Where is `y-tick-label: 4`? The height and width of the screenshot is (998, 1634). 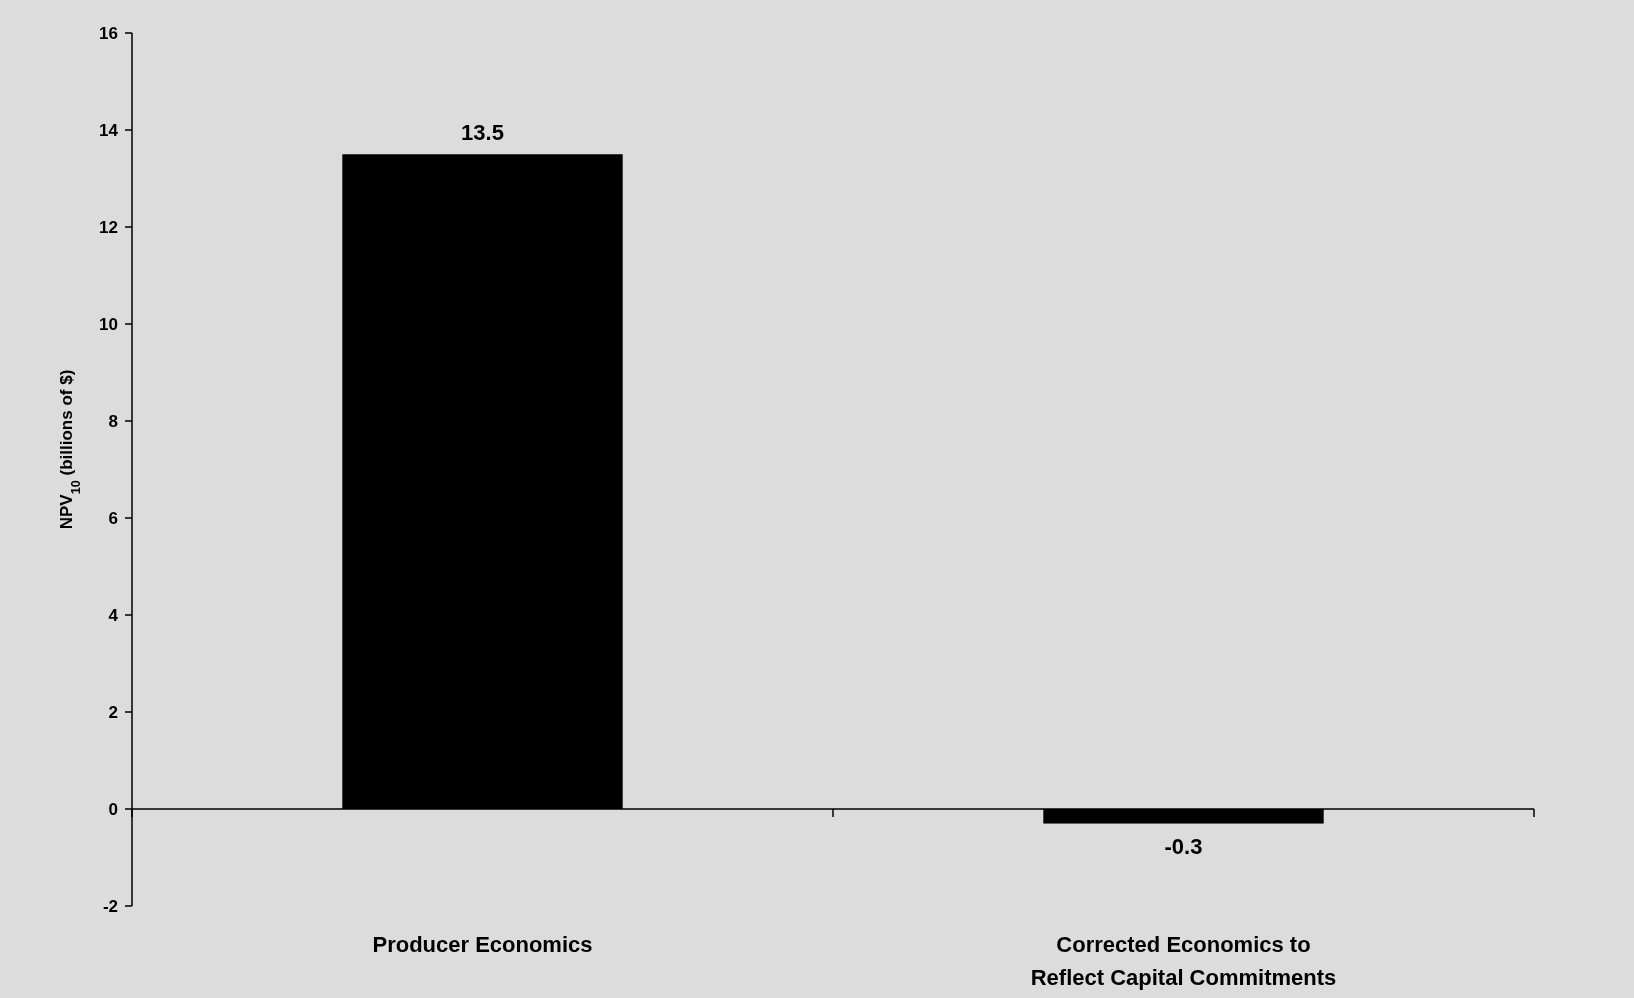 y-tick-label: 4 is located at coordinates (113, 615).